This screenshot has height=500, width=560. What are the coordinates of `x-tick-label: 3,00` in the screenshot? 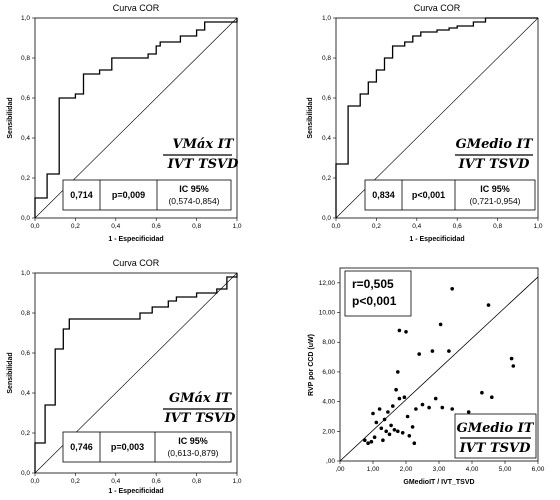 It's located at (439, 469).